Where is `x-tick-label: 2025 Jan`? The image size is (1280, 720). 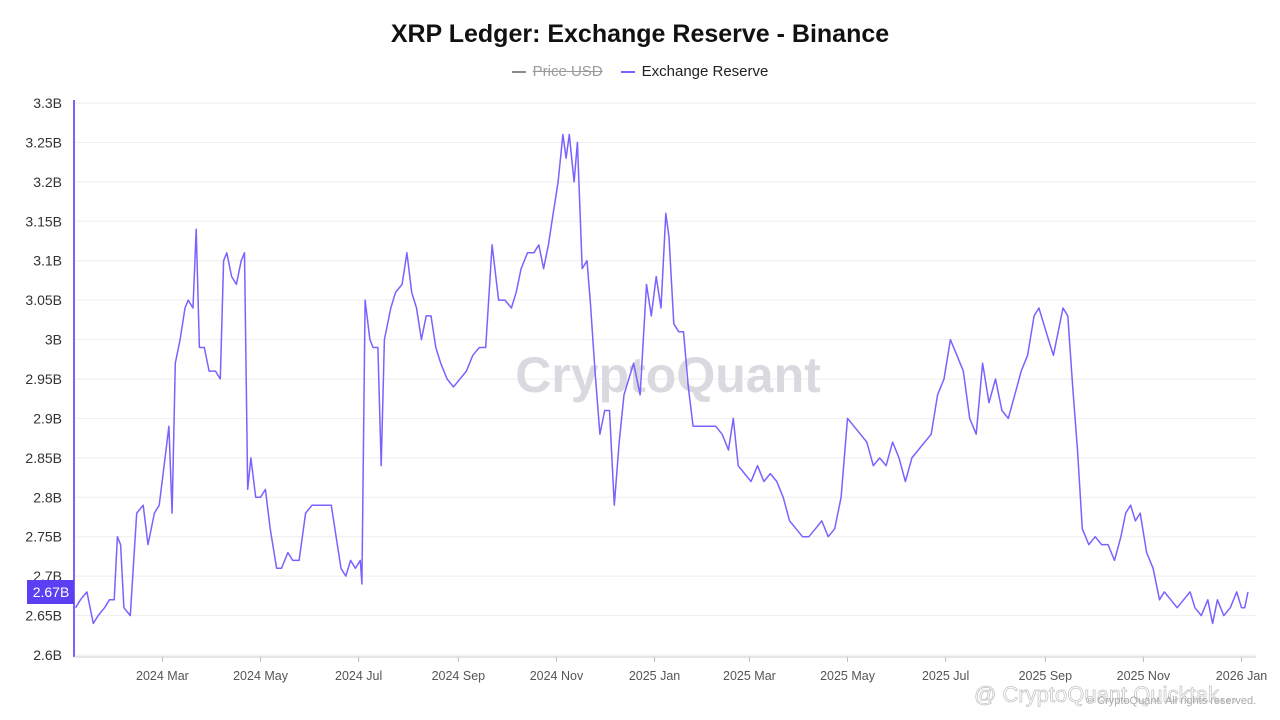
x-tick-label: 2025 Jan is located at coordinates (654, 676).